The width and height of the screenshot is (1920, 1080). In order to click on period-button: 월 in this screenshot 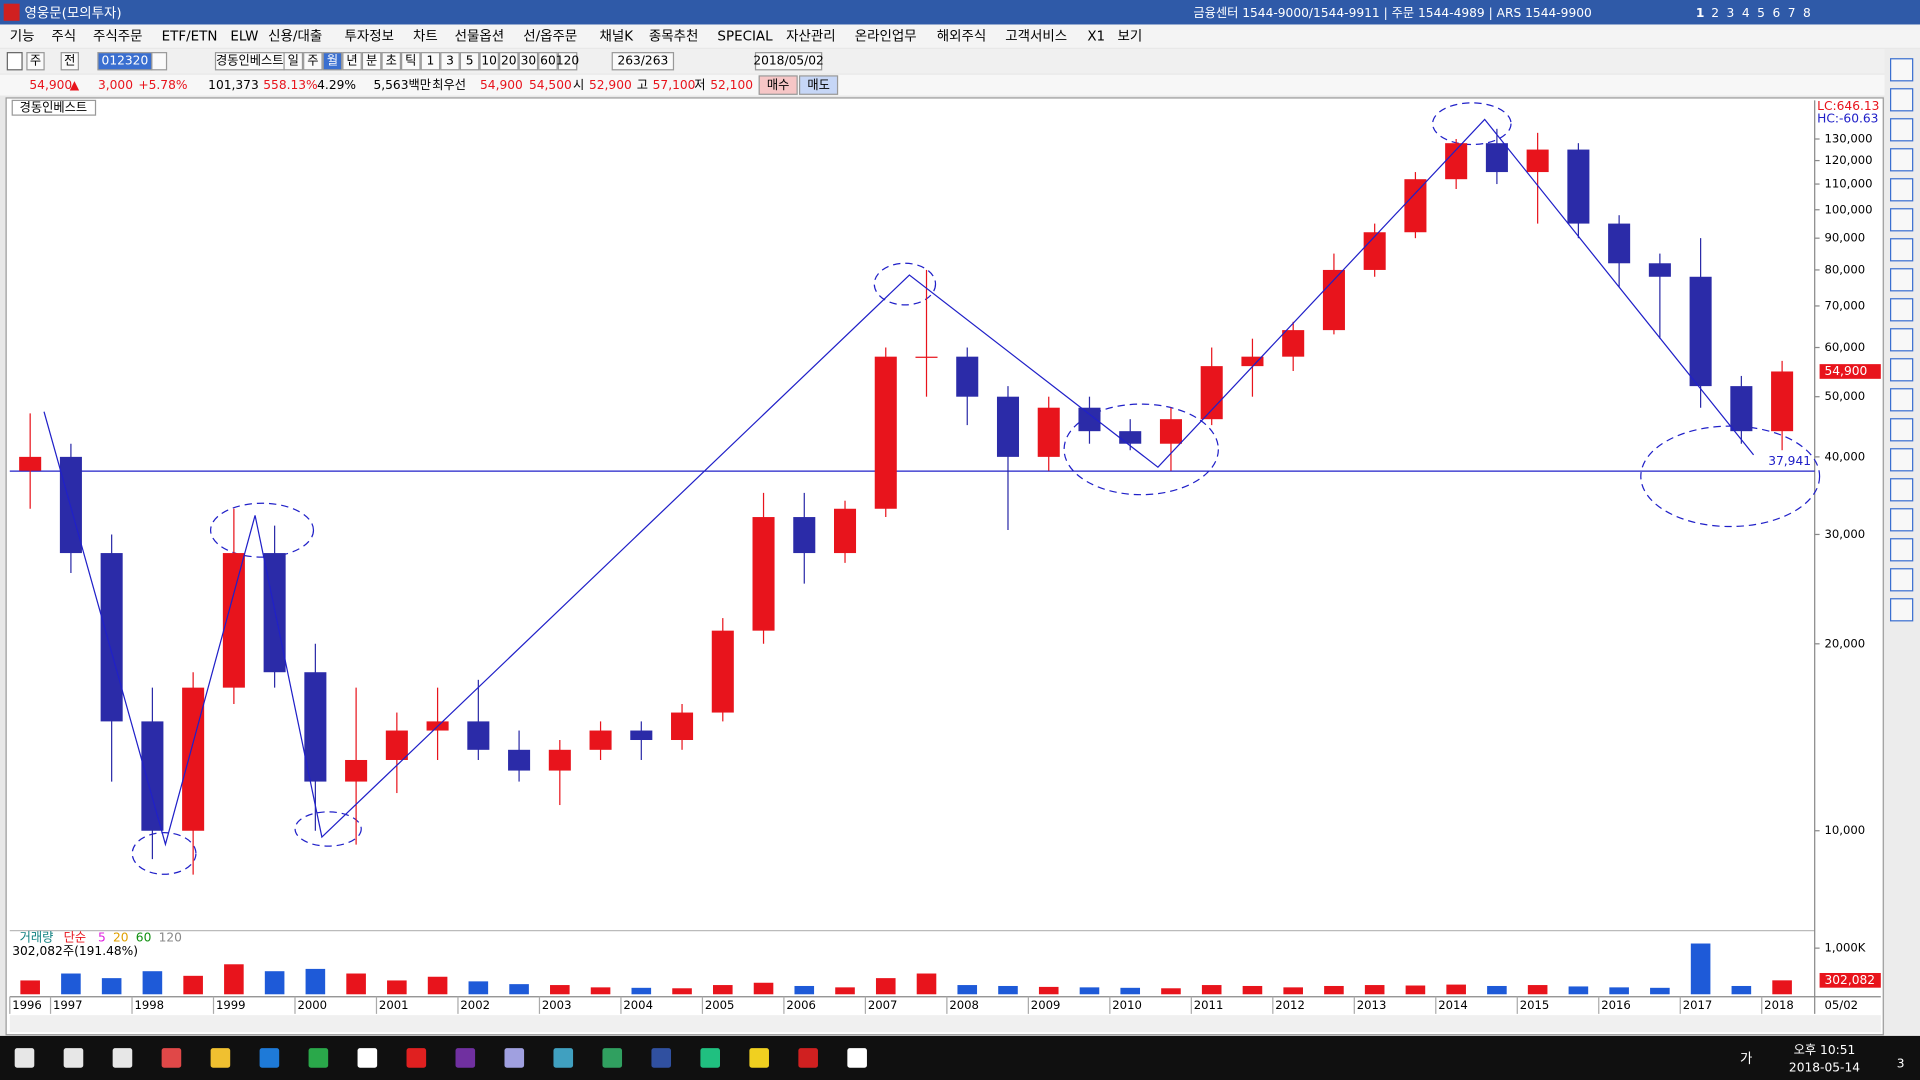, I will do `click(332, 61)`.